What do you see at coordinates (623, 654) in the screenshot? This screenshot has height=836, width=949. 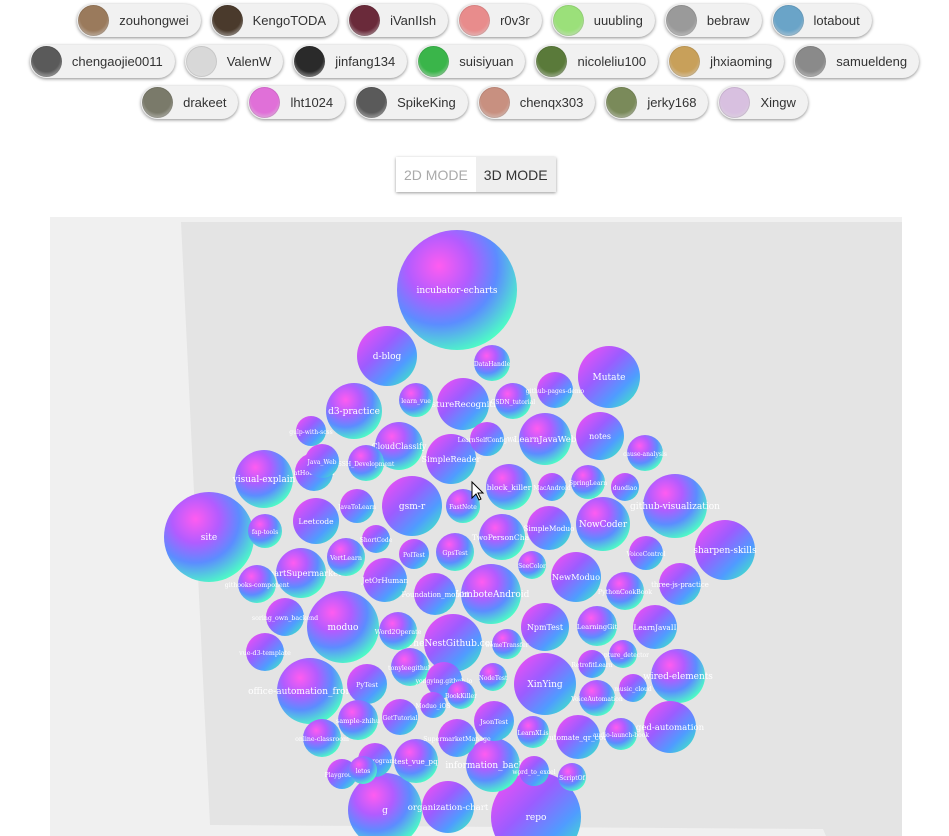 I see `repo-bubble: capture_detector` at bounding box center [623, 654].